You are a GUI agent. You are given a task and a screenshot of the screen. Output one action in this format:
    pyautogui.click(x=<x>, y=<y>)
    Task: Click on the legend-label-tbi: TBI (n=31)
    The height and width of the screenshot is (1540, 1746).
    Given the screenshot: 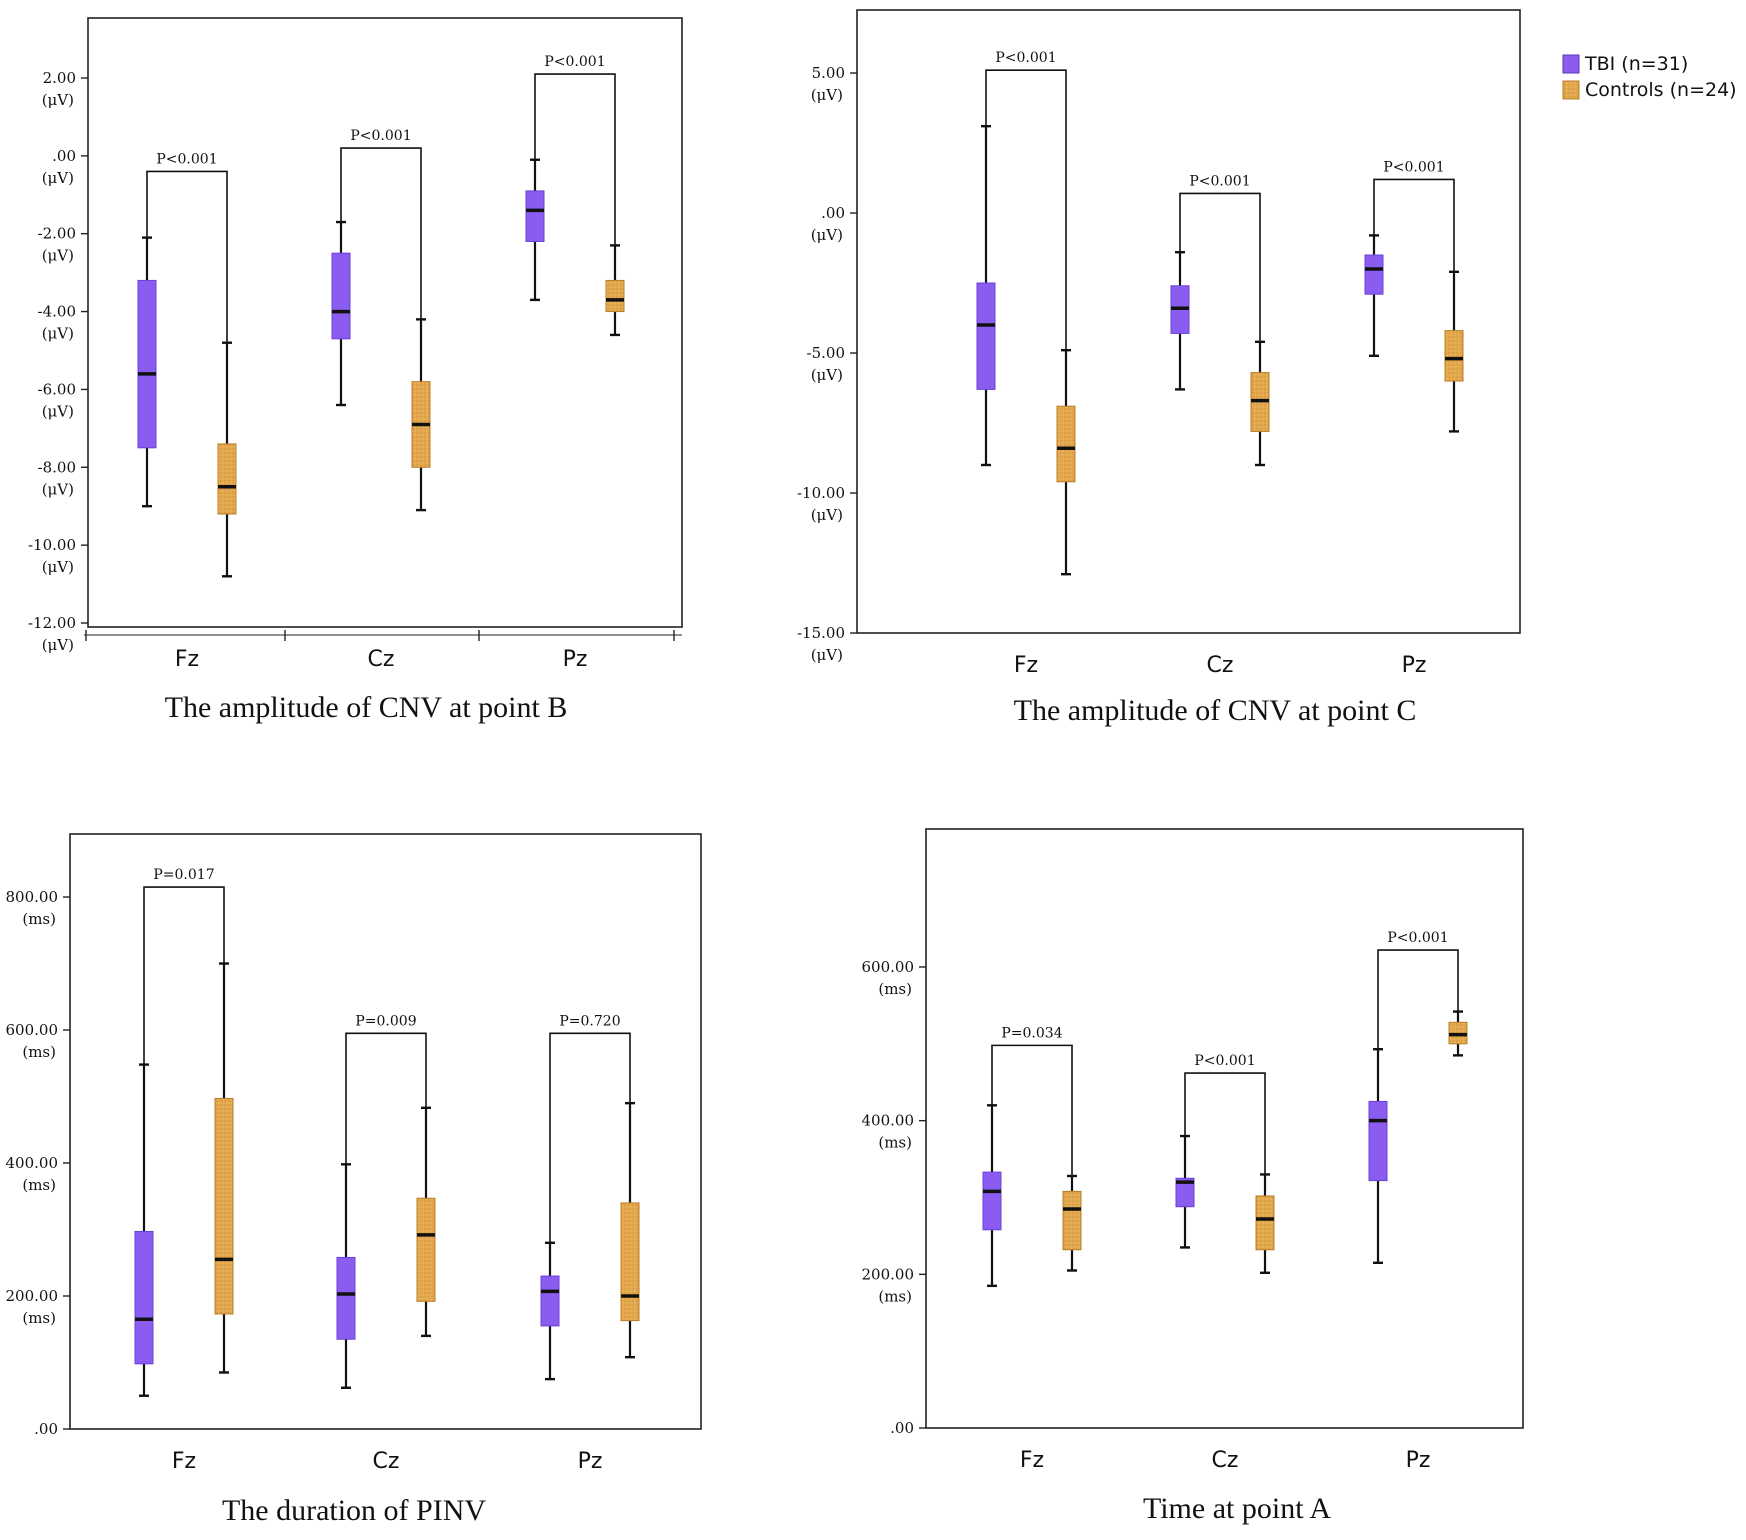 What is the action you would take?
    pyautogui.click(x=1636, y=64)
    